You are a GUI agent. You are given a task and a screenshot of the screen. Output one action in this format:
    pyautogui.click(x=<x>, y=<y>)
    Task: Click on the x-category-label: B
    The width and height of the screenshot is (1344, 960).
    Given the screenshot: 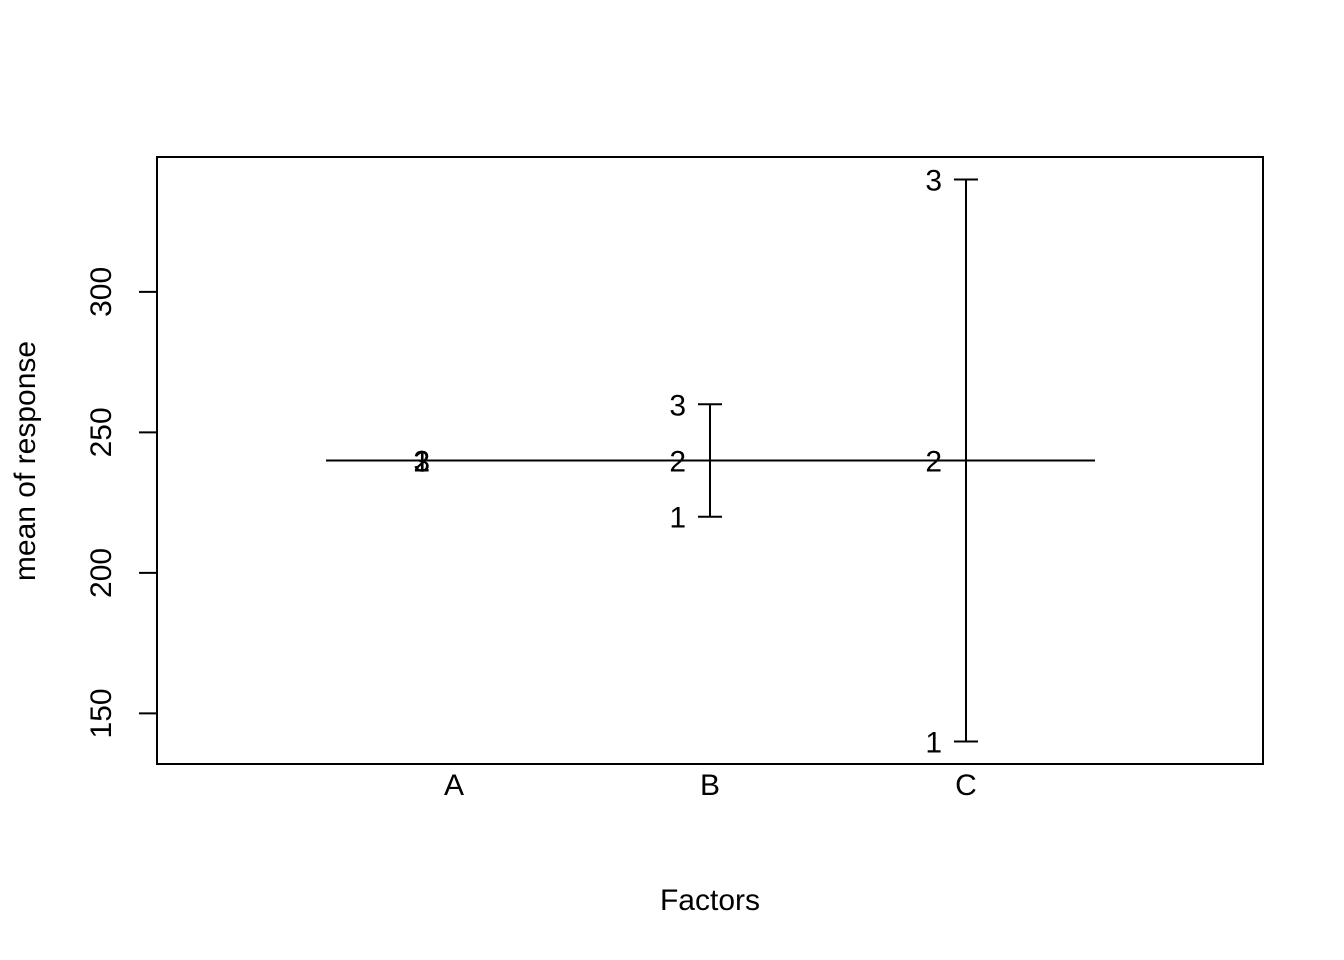 What is the action you would take?
    pyautogui.click(x=710, y=785)
    